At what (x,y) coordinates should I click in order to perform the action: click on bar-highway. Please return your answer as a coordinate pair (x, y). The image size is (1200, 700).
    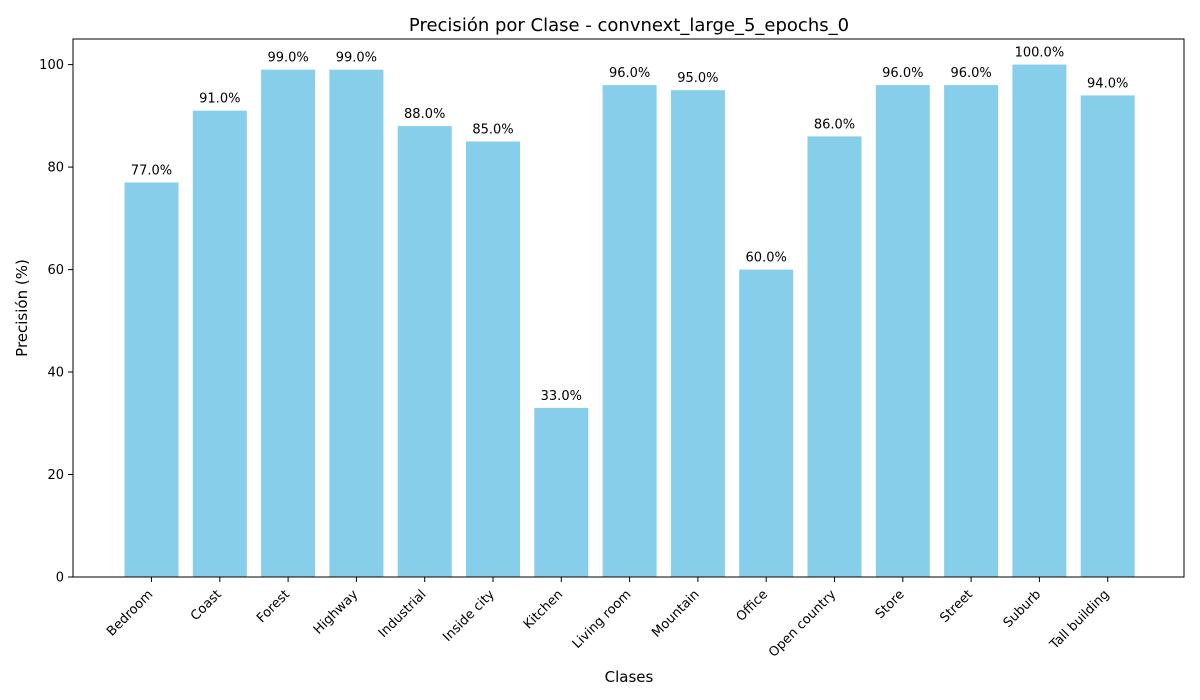
    Looking at the image, I should click on (356, 323).